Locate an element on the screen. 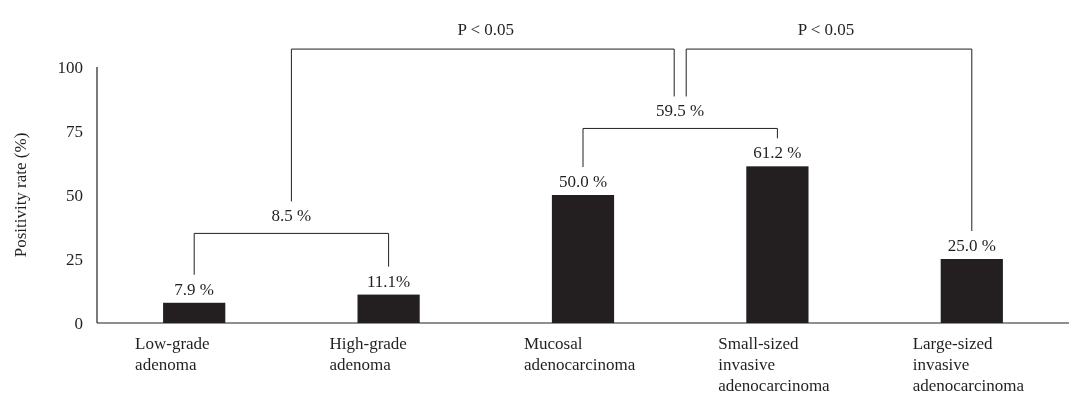  y-tick-label: 100 is located at coordinates (70, 67).